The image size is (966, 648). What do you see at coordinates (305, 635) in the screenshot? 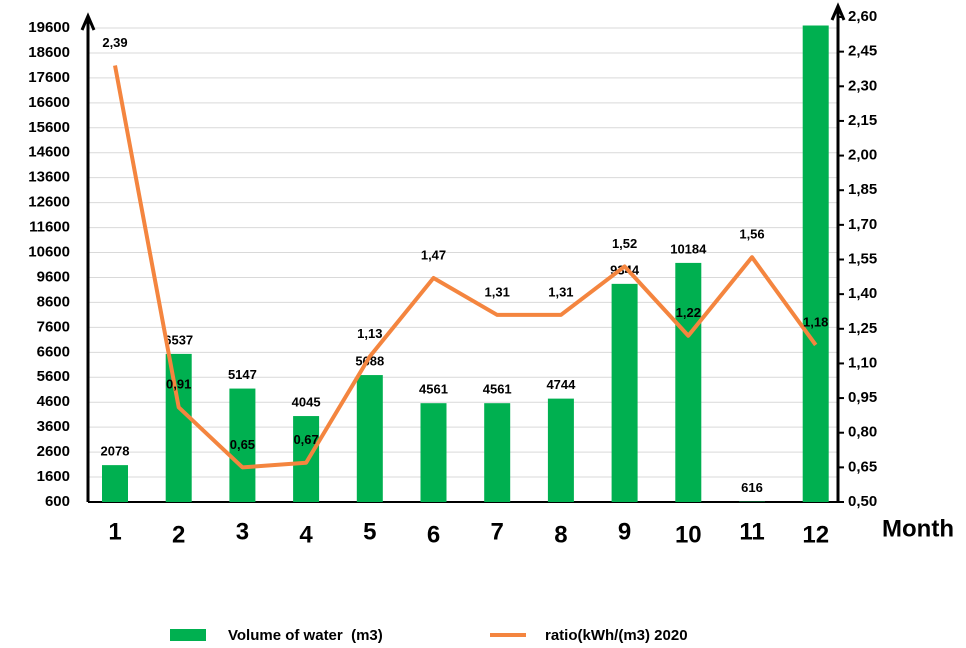
I see `legend-label: Volume of water (m3)` at bounding box center [305, 635].